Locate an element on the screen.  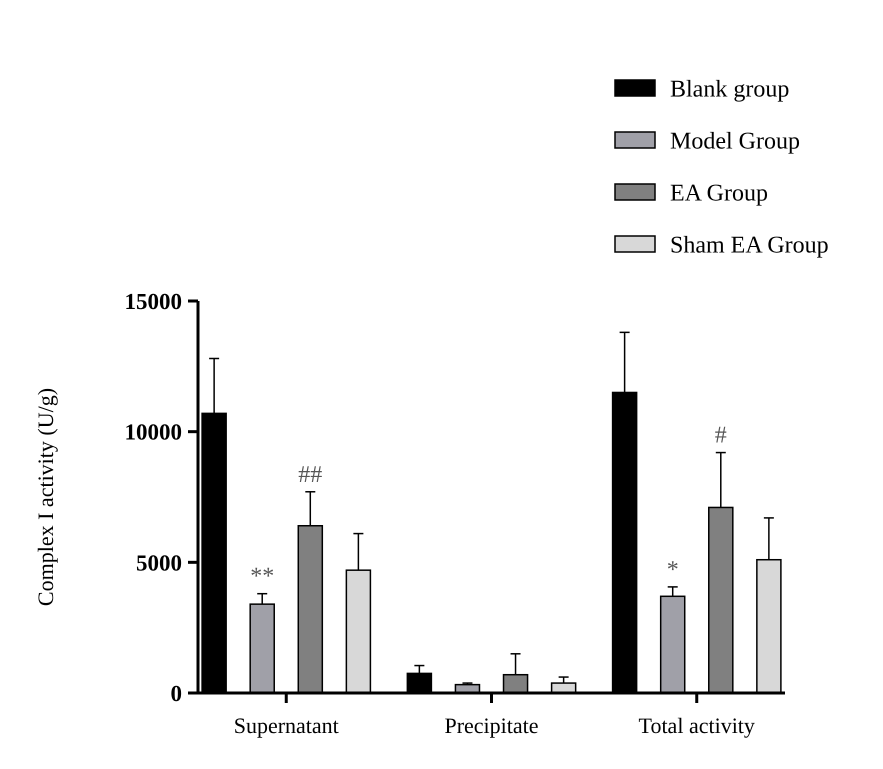
annotation: ** is located at coordinates (262, 577).